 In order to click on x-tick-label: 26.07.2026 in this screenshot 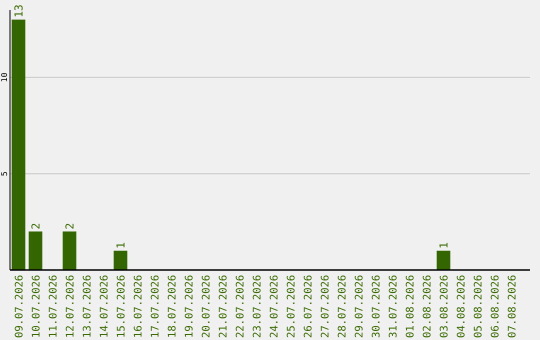, I will do `click(308, 306)`.